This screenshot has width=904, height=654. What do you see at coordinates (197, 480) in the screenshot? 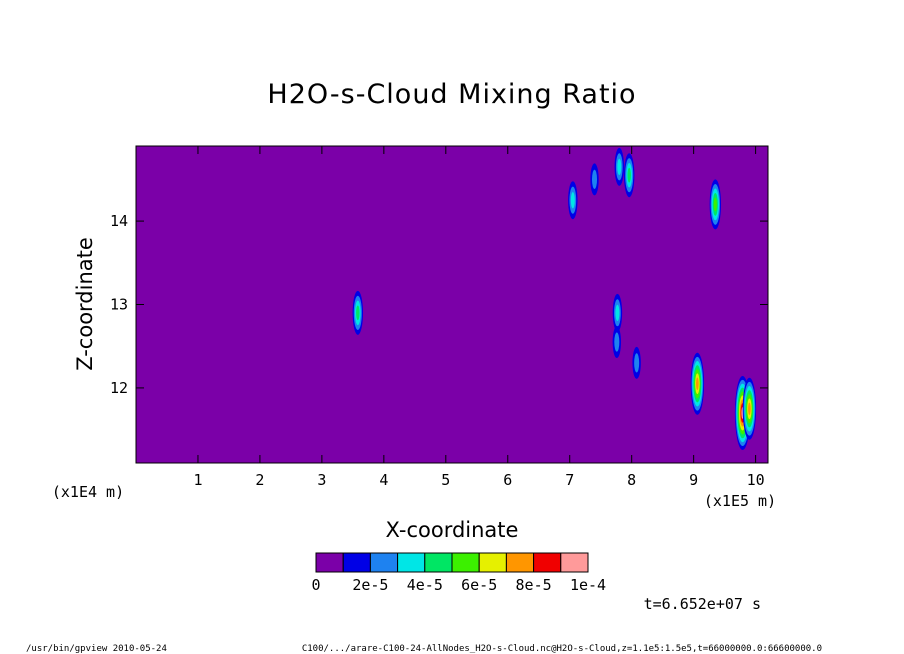
I see `x-tick-label: 1` at bounding box center [197, 480].